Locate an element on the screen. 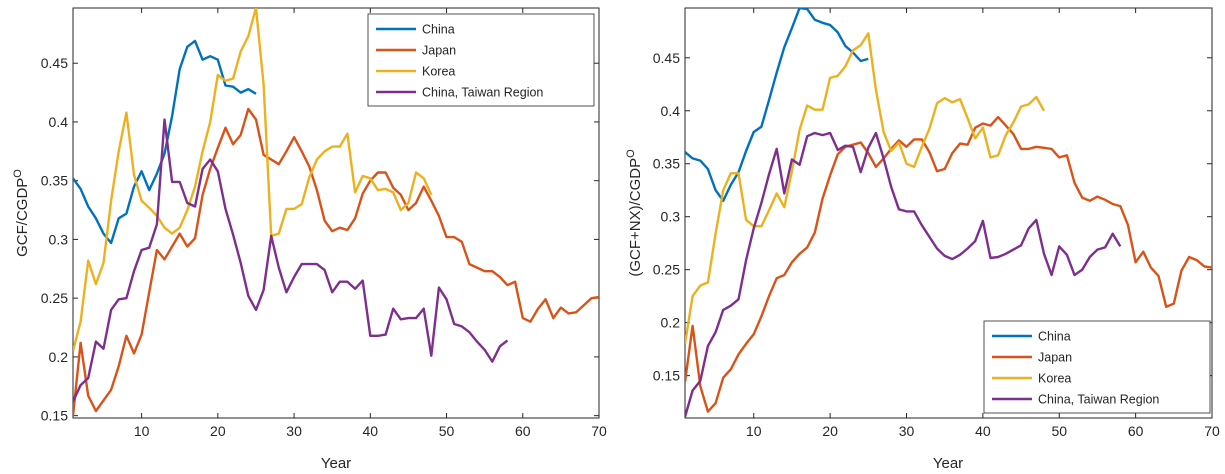 This screenshot has height=474, width=1225. left-y-axis-label-main: GCF/CGDP is located at coordinates (22, 217).